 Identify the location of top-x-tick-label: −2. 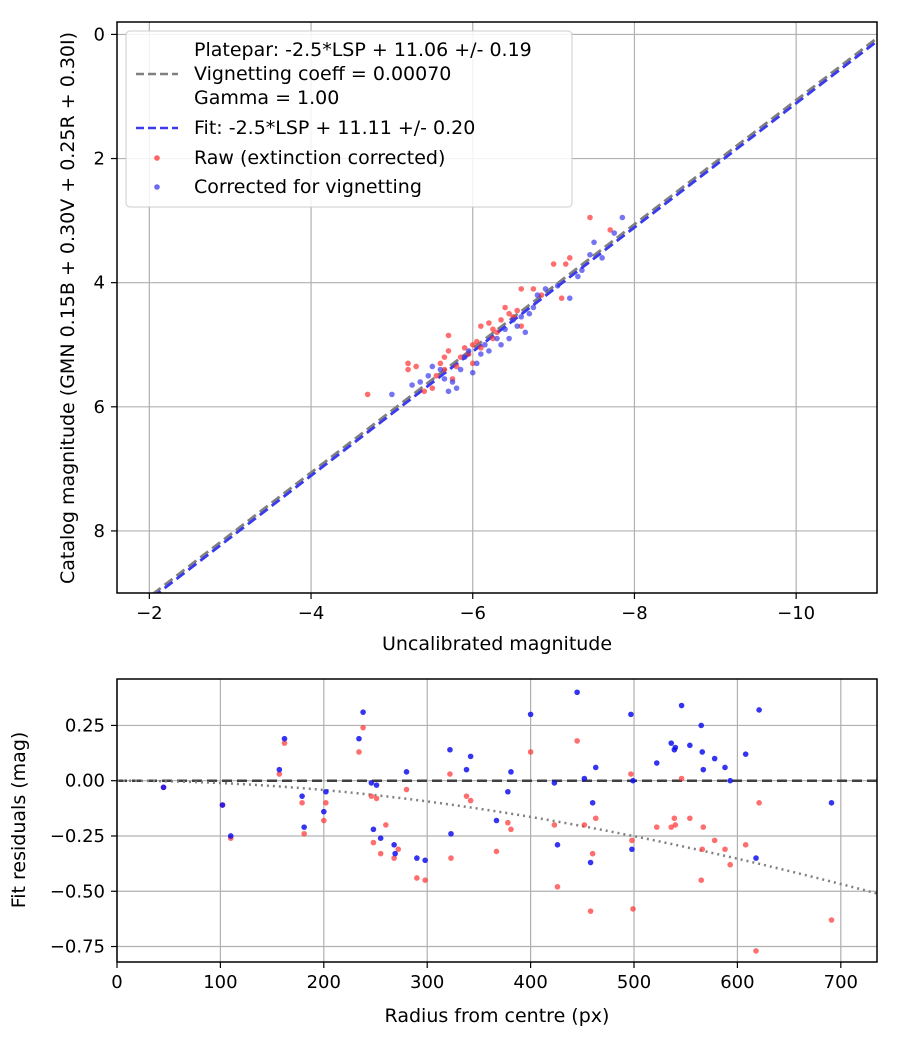
(149, 613).